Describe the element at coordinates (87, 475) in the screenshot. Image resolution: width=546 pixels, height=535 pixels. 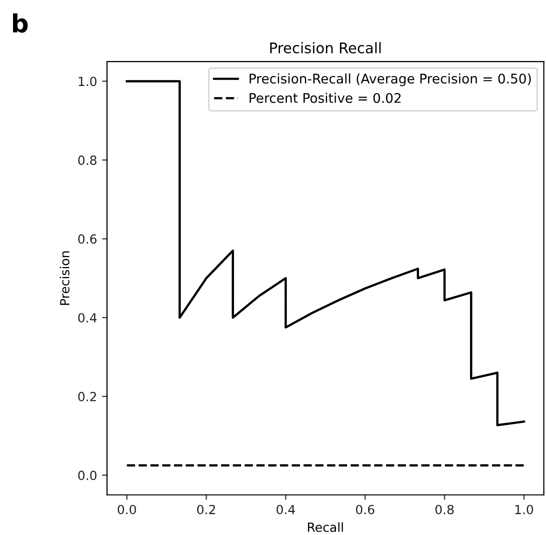
I see `y-tick-label: 0.0` at that location.